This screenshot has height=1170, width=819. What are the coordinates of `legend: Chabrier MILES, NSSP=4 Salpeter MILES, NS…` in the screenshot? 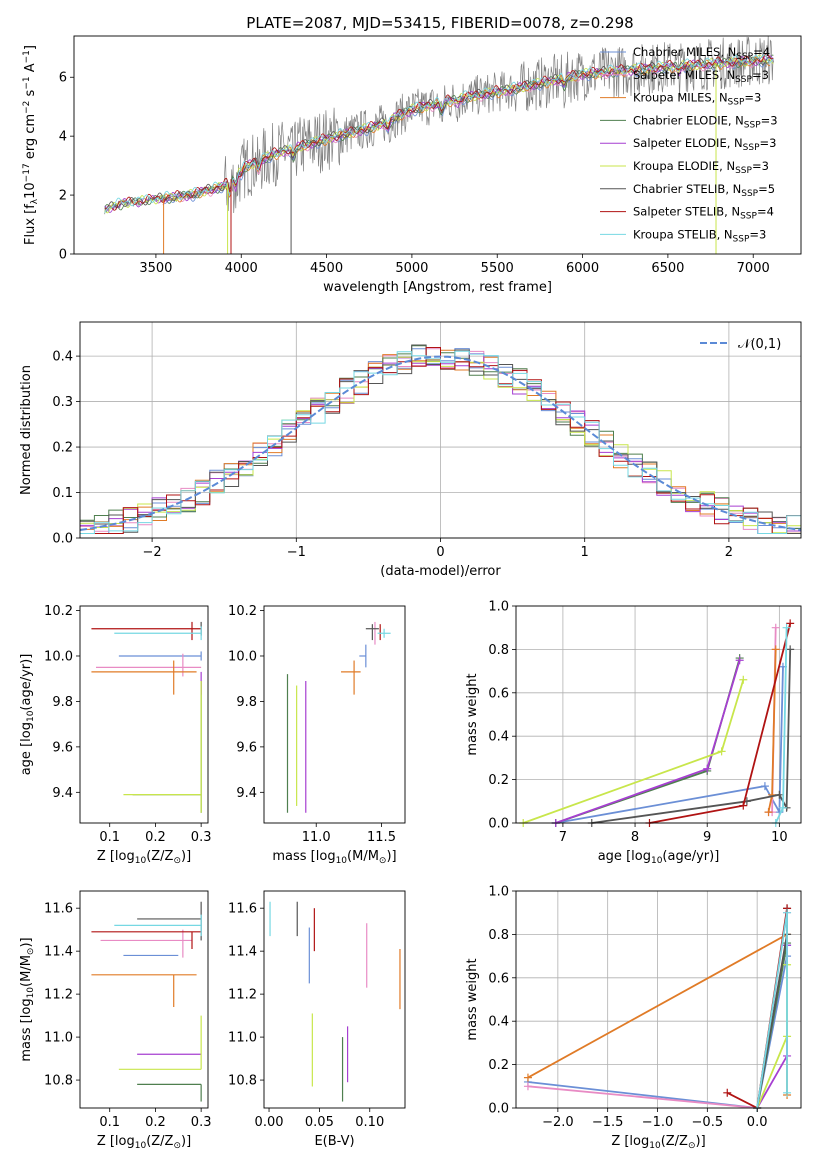 It's located at (689, 144).